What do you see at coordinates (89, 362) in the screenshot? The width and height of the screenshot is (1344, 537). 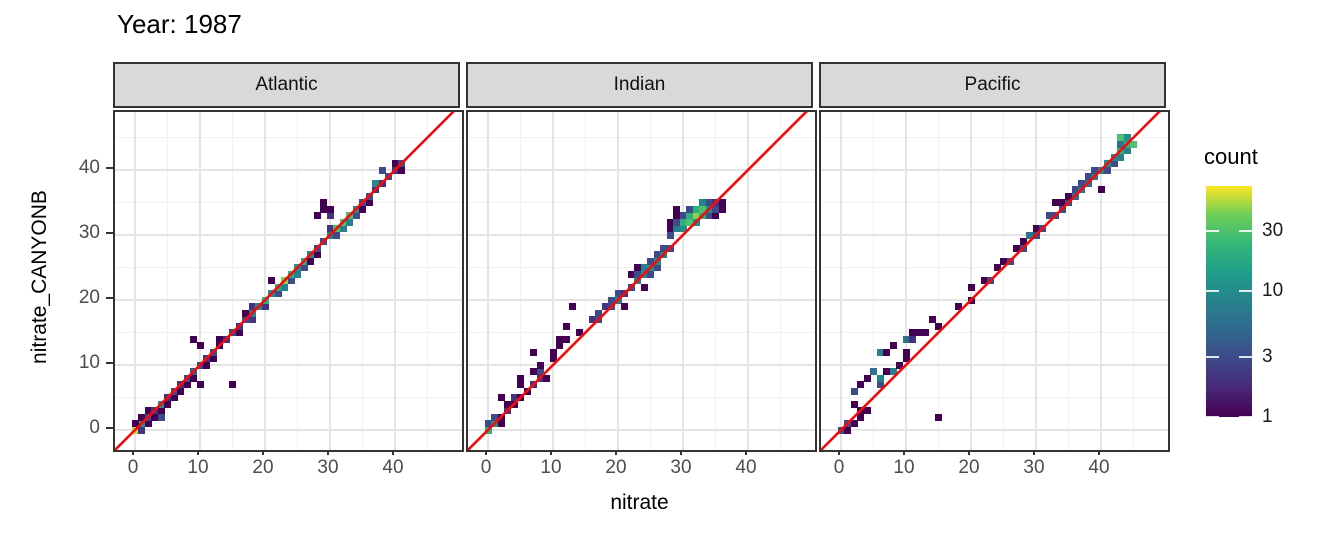 I see `y-tick-label: 10` at bounding box center [89, 362].